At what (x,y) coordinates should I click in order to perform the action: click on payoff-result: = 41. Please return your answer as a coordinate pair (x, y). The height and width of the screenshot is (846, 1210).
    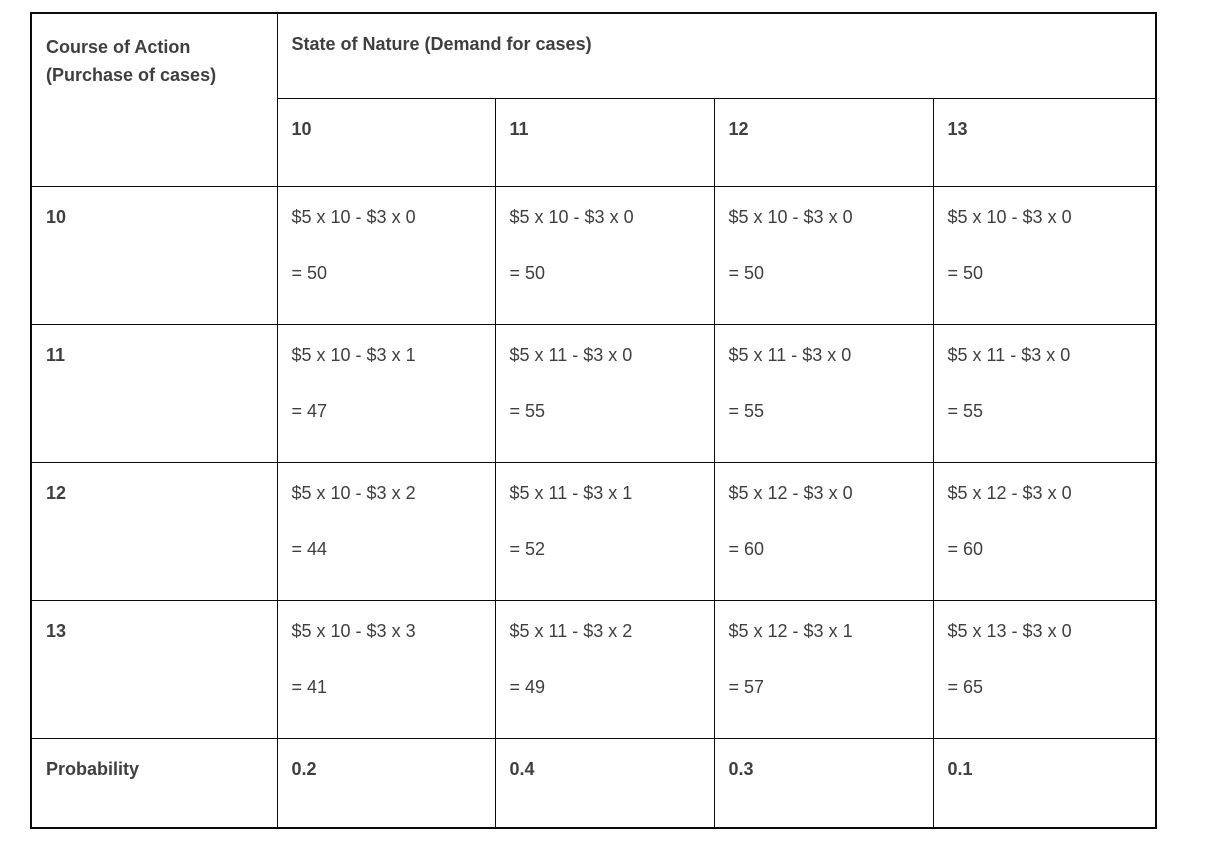
    Looking at the image, I should click on (309, 687).